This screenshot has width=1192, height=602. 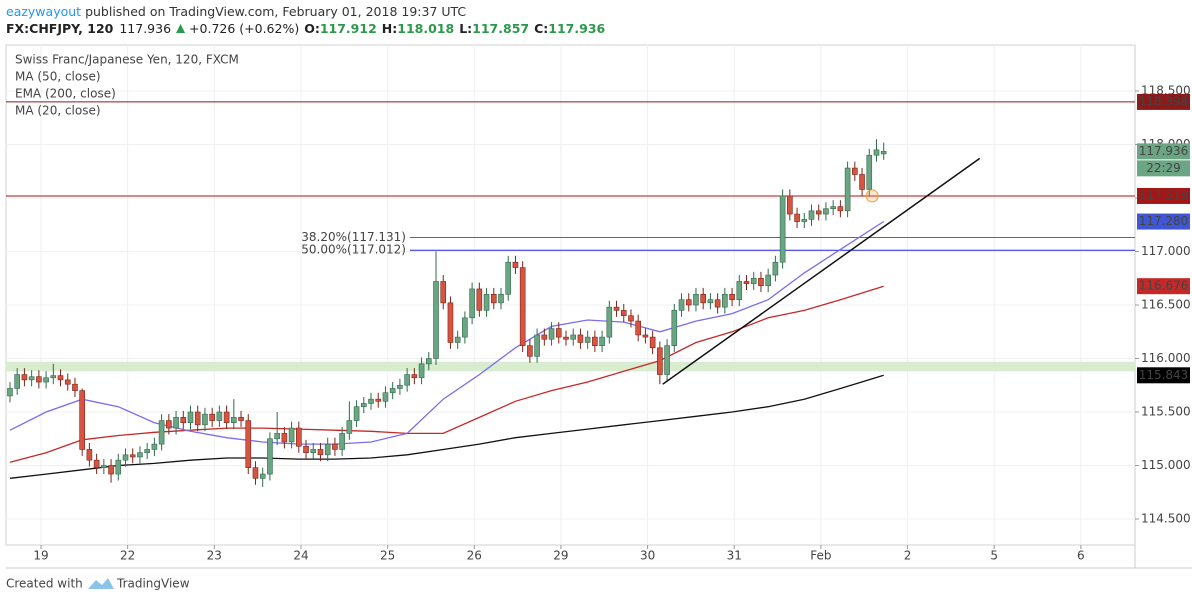 What do you see at coordinates (312, 28) in the screenshot?
I see `ohlc-label: O:` at bounding box center [312, 28].